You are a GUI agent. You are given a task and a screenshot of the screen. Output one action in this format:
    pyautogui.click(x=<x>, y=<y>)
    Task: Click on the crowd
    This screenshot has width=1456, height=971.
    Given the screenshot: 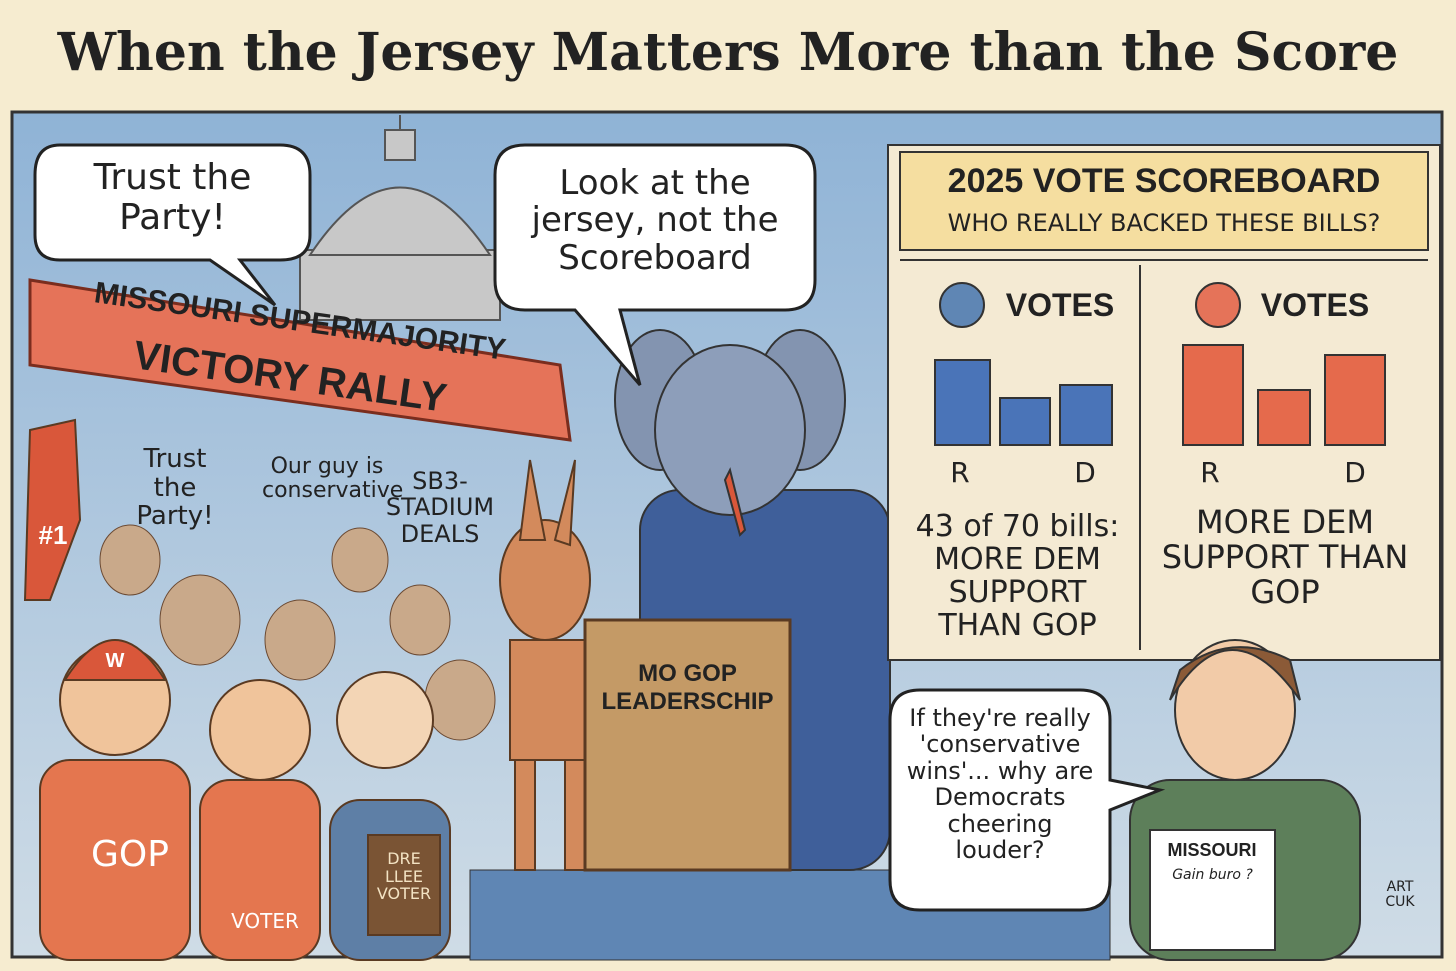 What is the action you would take?
    pyautogui.click(x=297, y=632)
    